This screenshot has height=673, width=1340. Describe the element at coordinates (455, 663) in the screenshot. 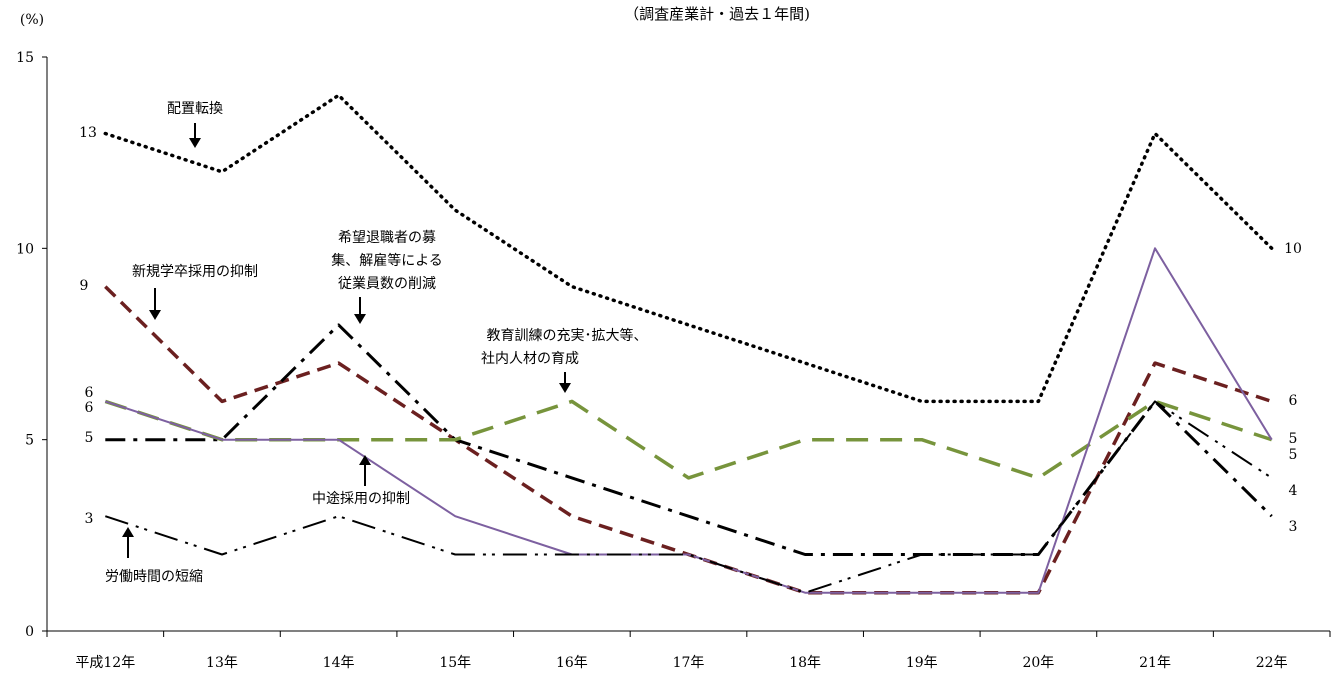

I see `x-tick-label: 15年` at that location.